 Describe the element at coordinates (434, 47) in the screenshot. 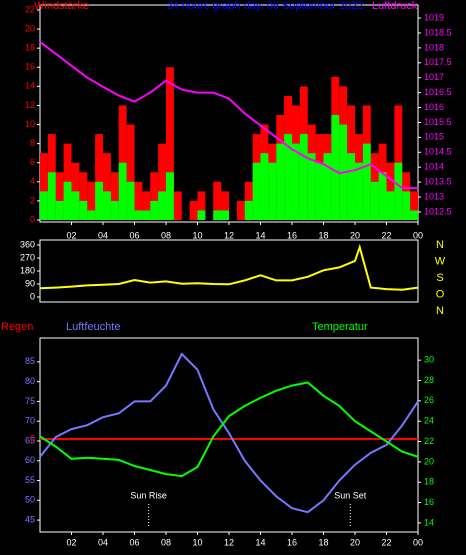

I see `y2-tick-label: 1018` at that location.